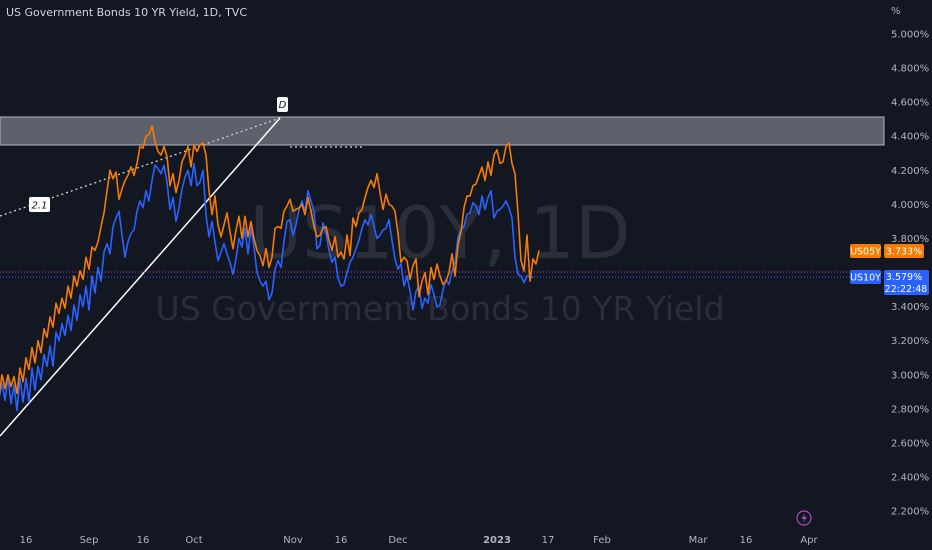  I want to click on x-tick-label: Feb, so click(602, 540).